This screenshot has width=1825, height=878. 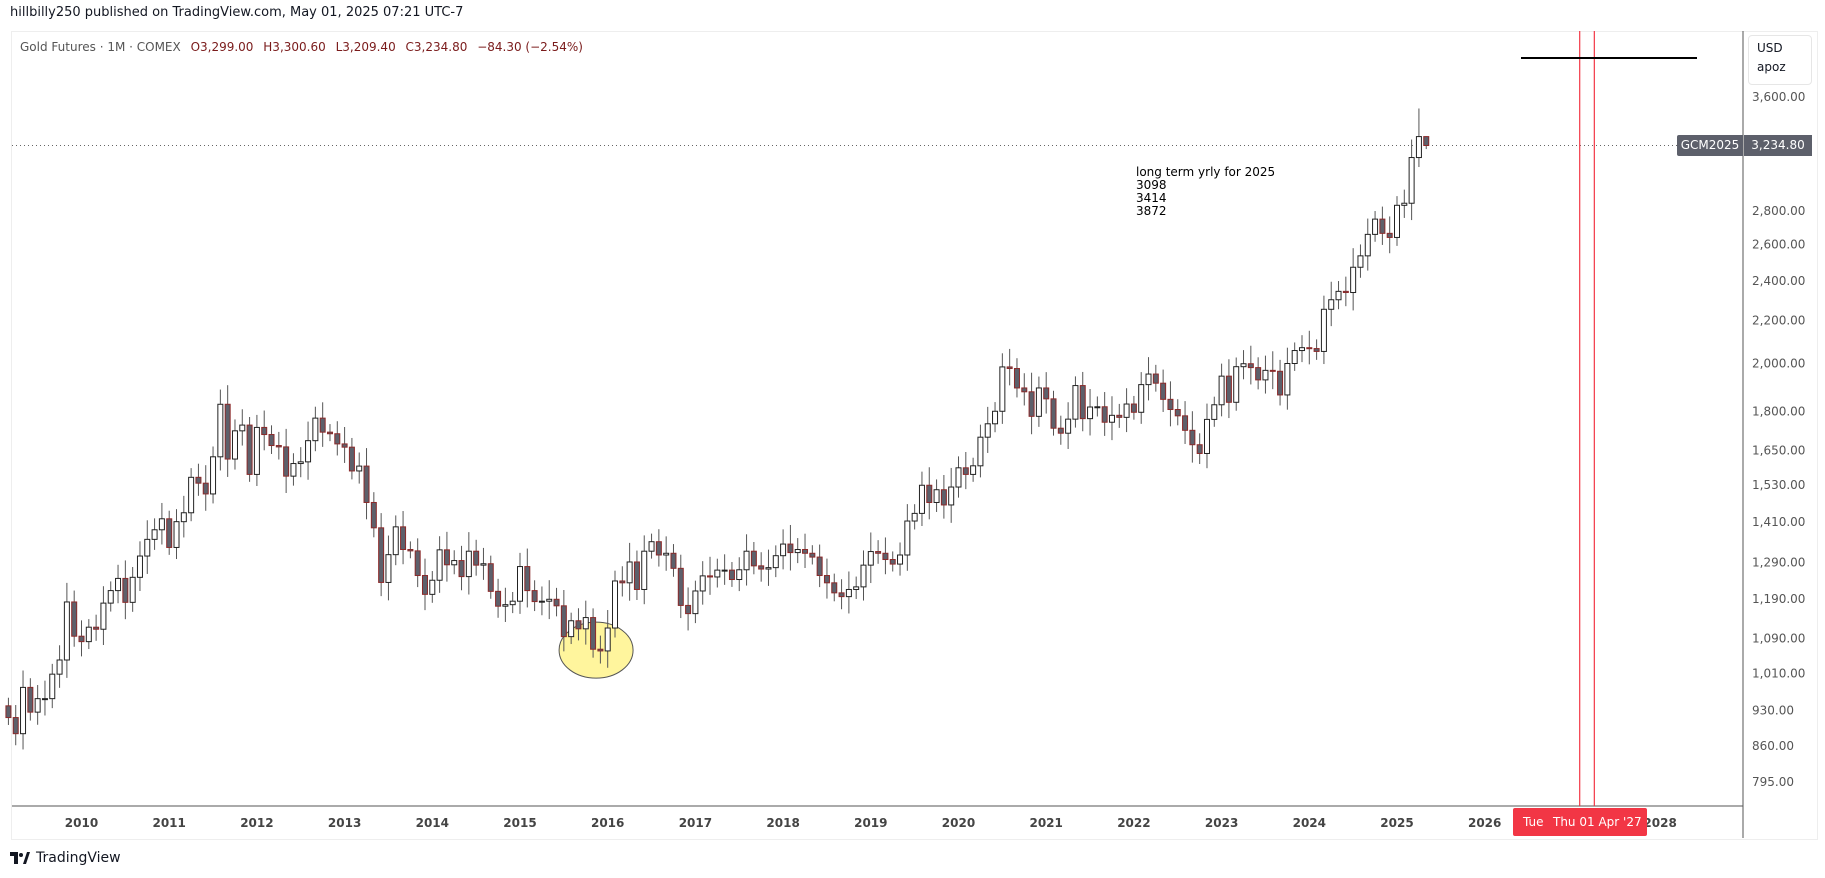 What do you see at coordinates (1151, 185) in the screenshot?
I see `annotation-level: 3098` at bounding box center [1151, 185].